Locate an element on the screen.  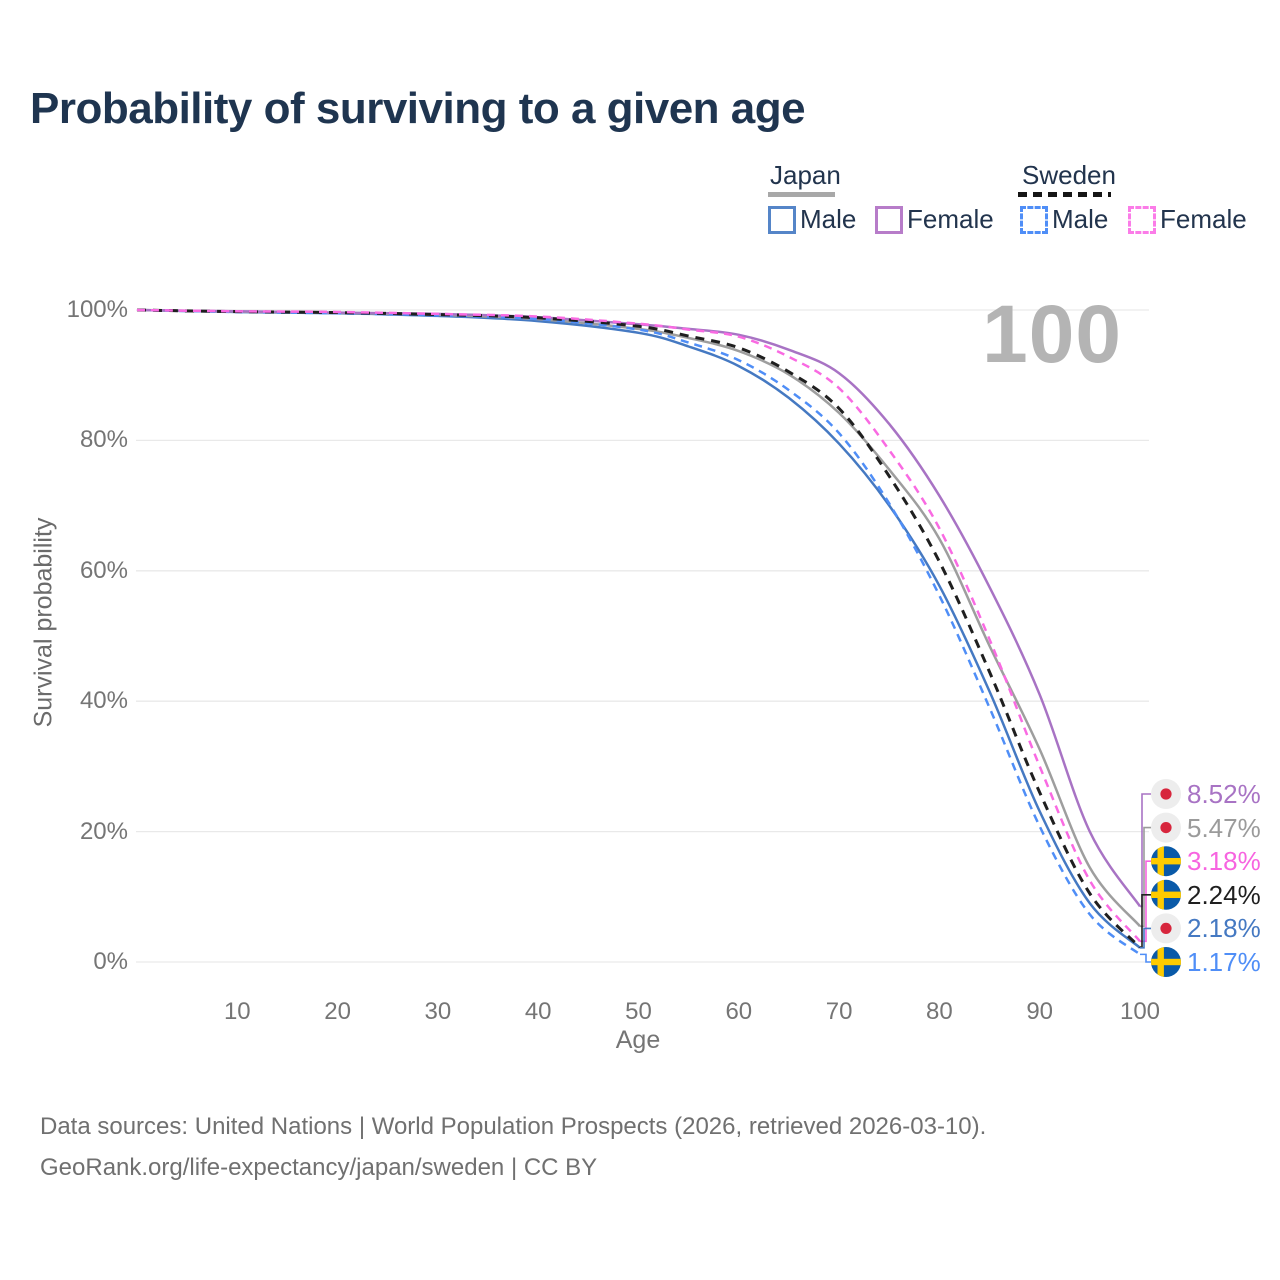
end-label-sweden-male: 1.17% is located at coordinates (1224, 962).